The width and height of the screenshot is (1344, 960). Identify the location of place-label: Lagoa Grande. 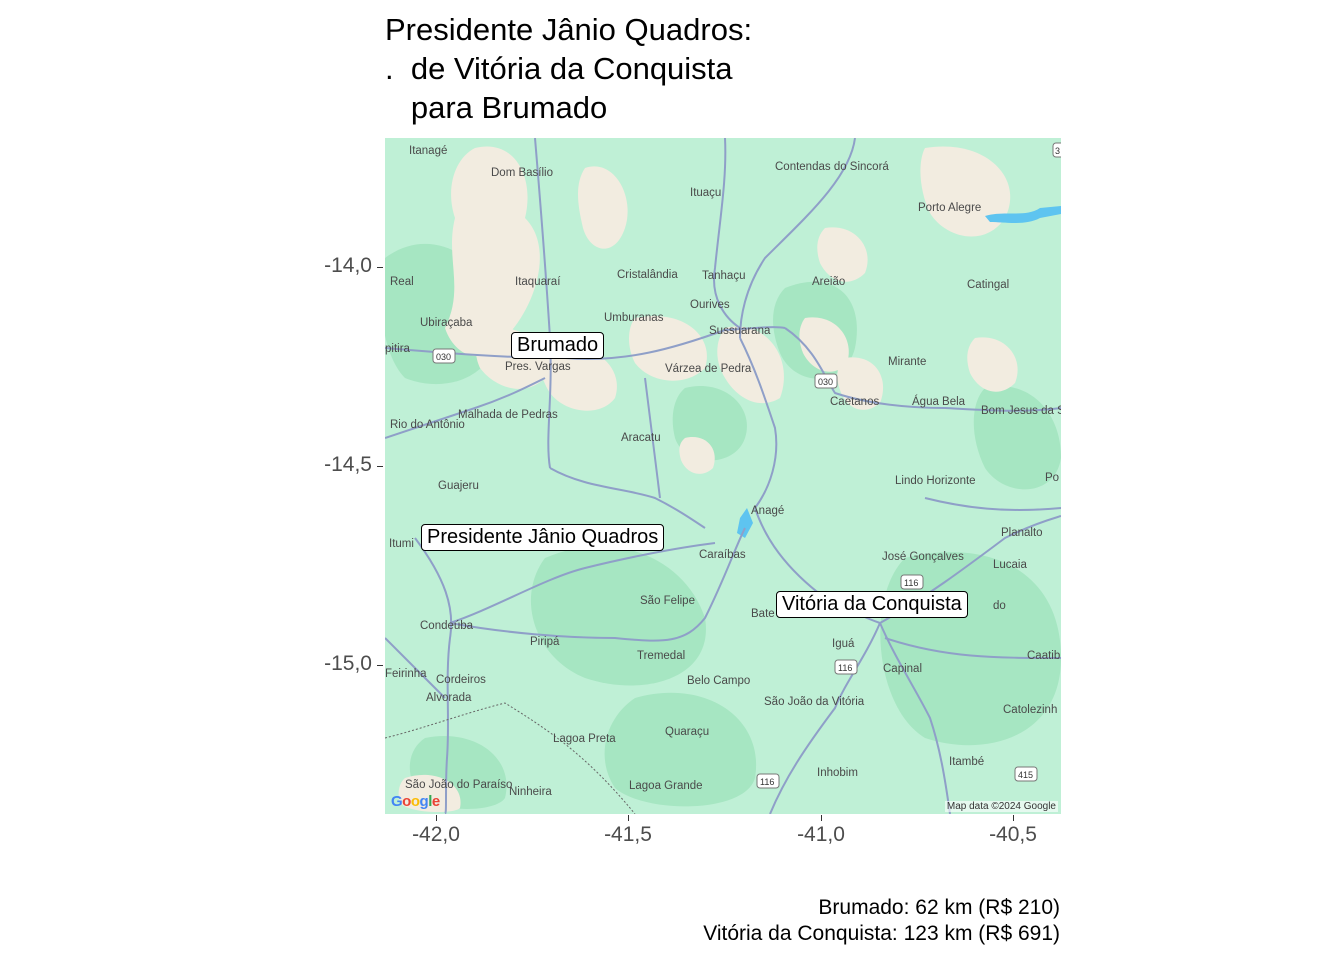
(666, 786).